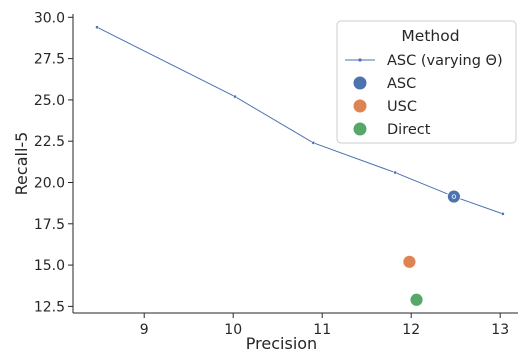 Image resolution: width=518 pixels, height=351 pixels. Describe the element at coordinates (281, 342) in the screenshot. I see `x-axis-label: Precision` at that location.